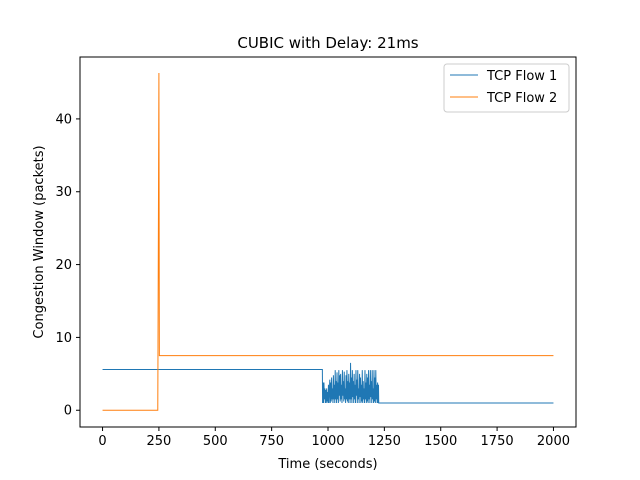  Describe the element at coordinates (39, 241) in the screenshot. I see `y-axis-label: Congestion Window (packets)` at that location.